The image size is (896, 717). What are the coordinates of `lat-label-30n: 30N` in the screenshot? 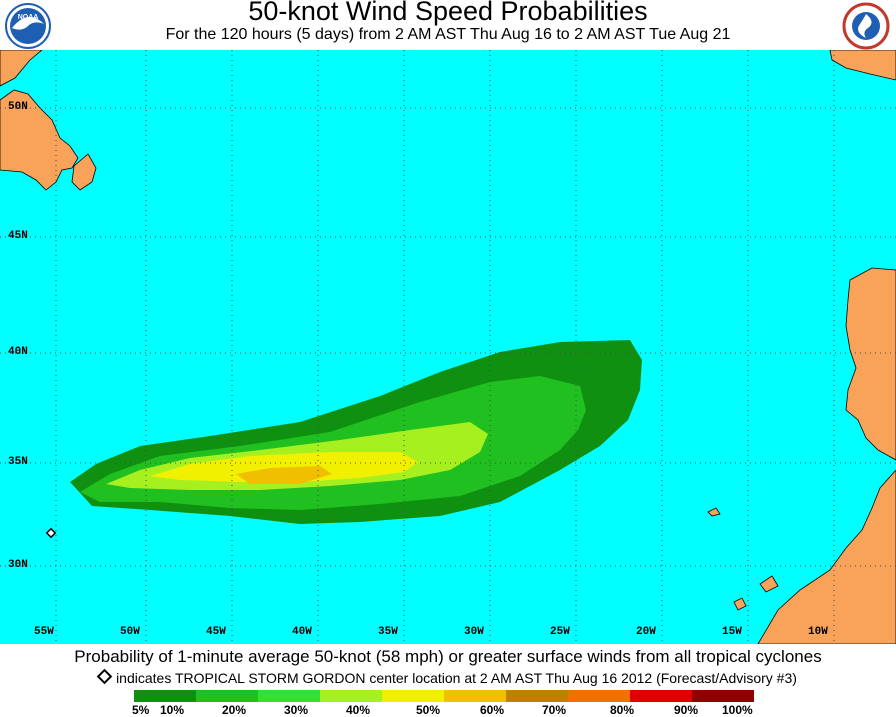 It's located at (18, 565).